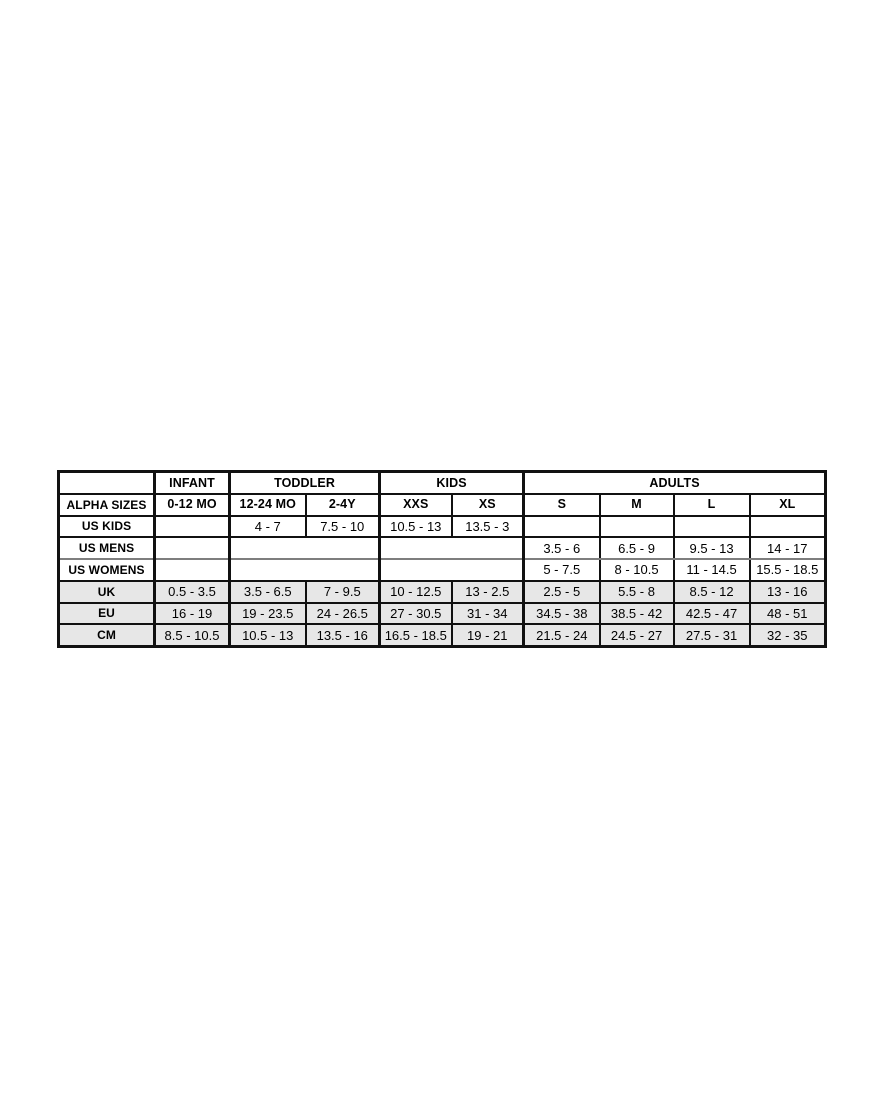  Describe the element at coordinates (192, 526) in the screenshot. I see `us-kids-infant-empty` at that location.